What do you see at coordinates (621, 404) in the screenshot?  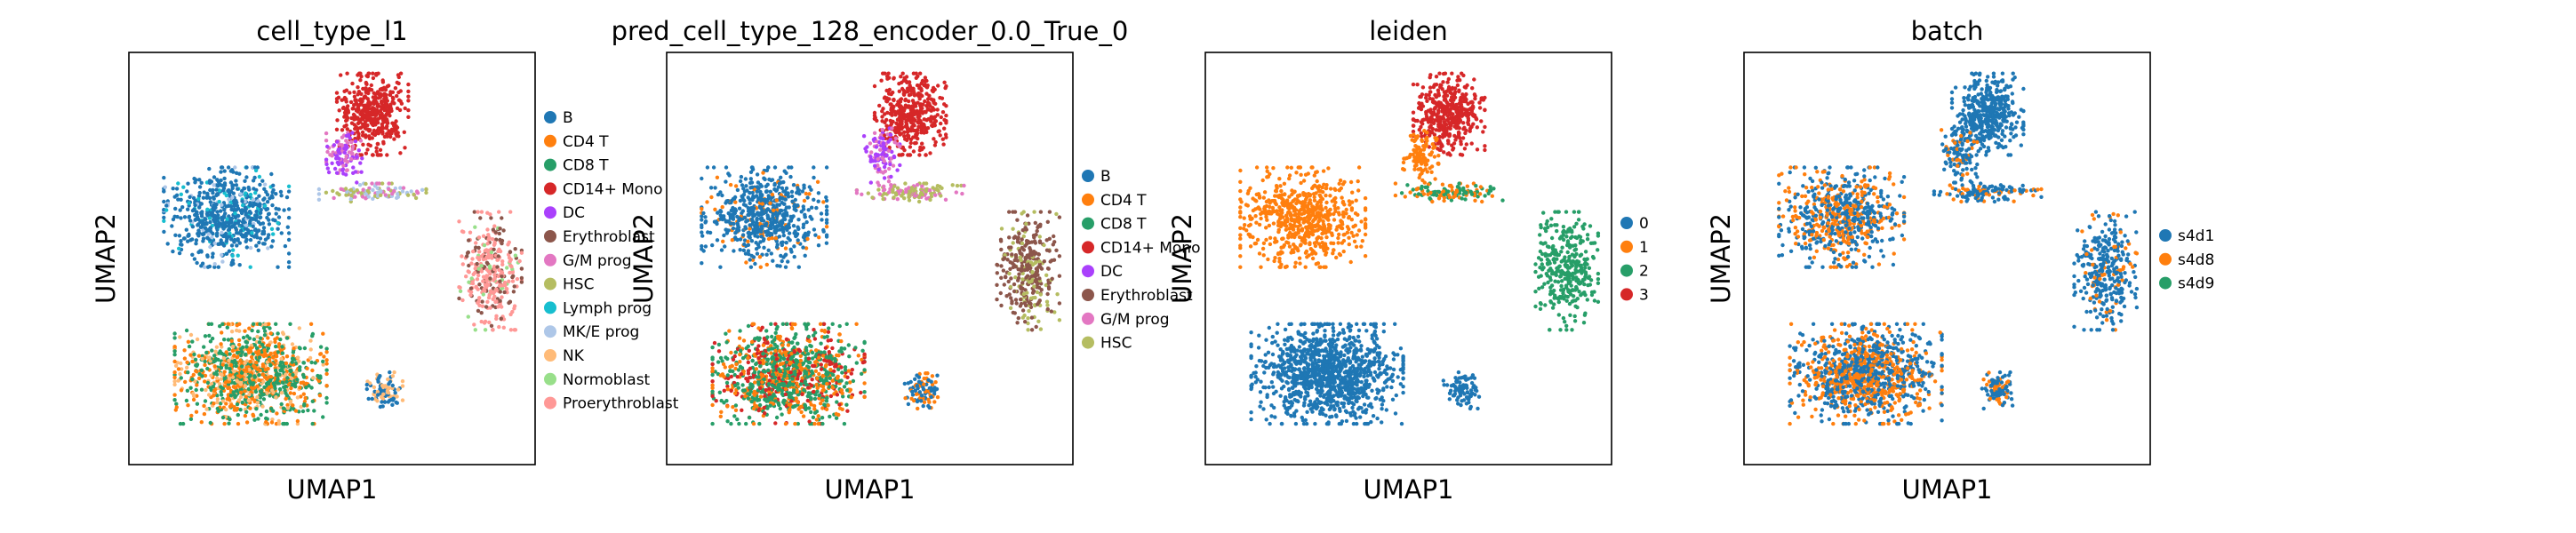 I see `legend-label: Proerythroblast` at bounding box center [621, 404].